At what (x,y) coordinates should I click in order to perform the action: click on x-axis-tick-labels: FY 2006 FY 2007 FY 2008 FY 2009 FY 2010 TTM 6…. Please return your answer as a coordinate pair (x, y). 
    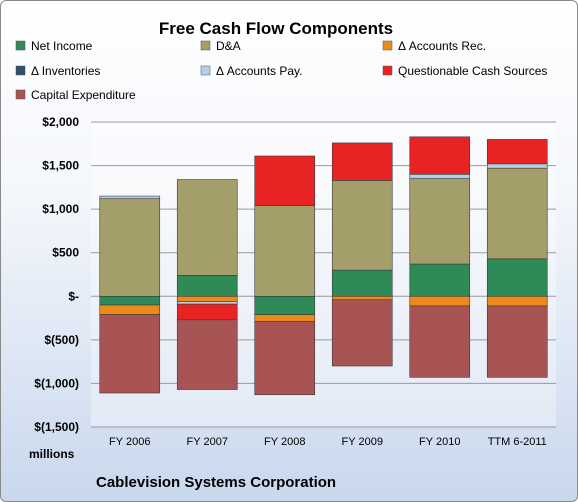
    Looking at the image, I should click on (328, 442).